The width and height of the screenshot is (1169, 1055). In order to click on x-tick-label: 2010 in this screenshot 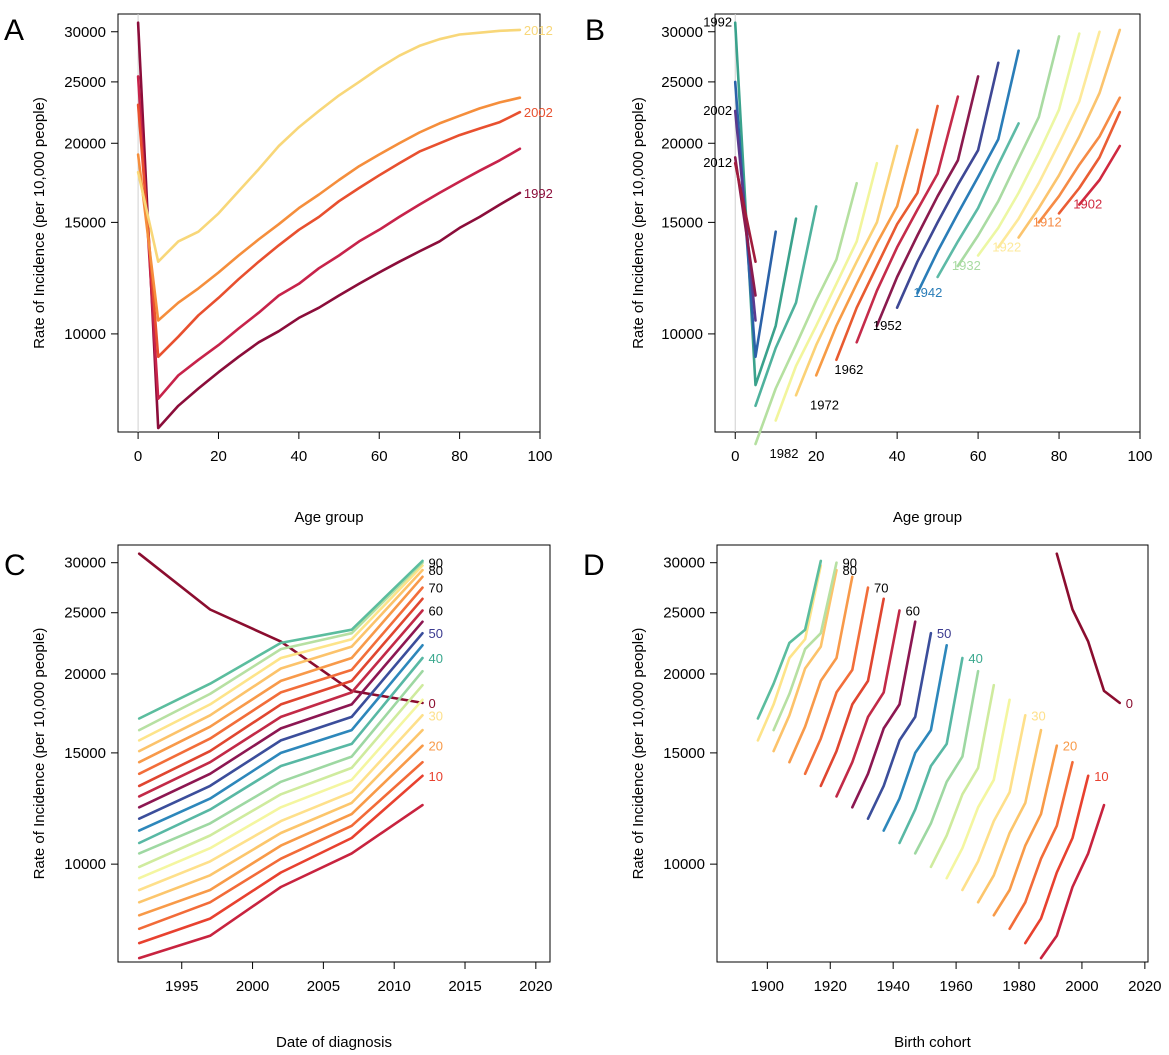, I will do `click(394, 986)`.